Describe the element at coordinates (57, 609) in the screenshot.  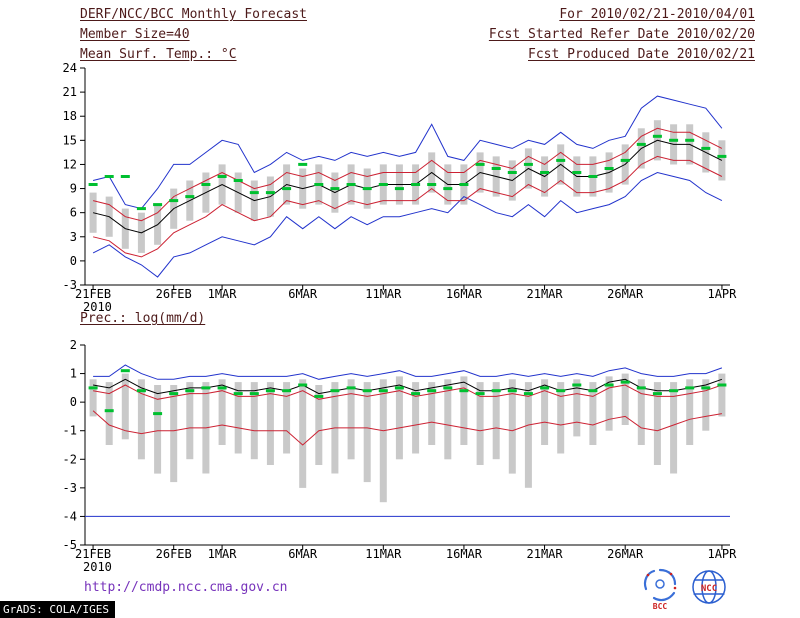
I see `grads-credit-badge: GrADS: COLA/IGES` at that location.